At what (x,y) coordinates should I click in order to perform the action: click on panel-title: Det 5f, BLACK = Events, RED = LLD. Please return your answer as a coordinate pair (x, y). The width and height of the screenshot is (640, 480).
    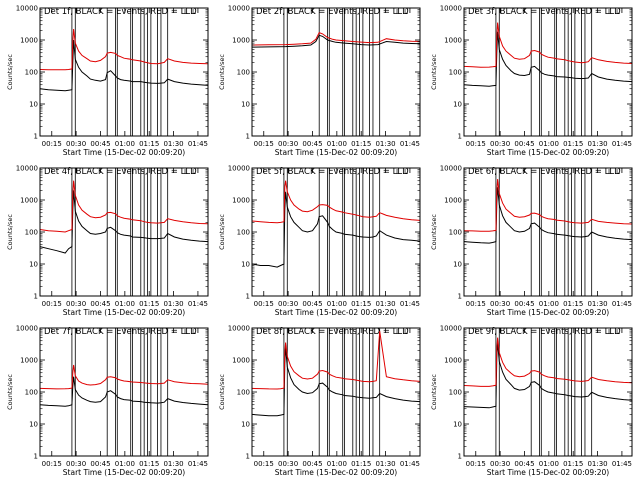
    Looking at the image, I should click on (332, 172).